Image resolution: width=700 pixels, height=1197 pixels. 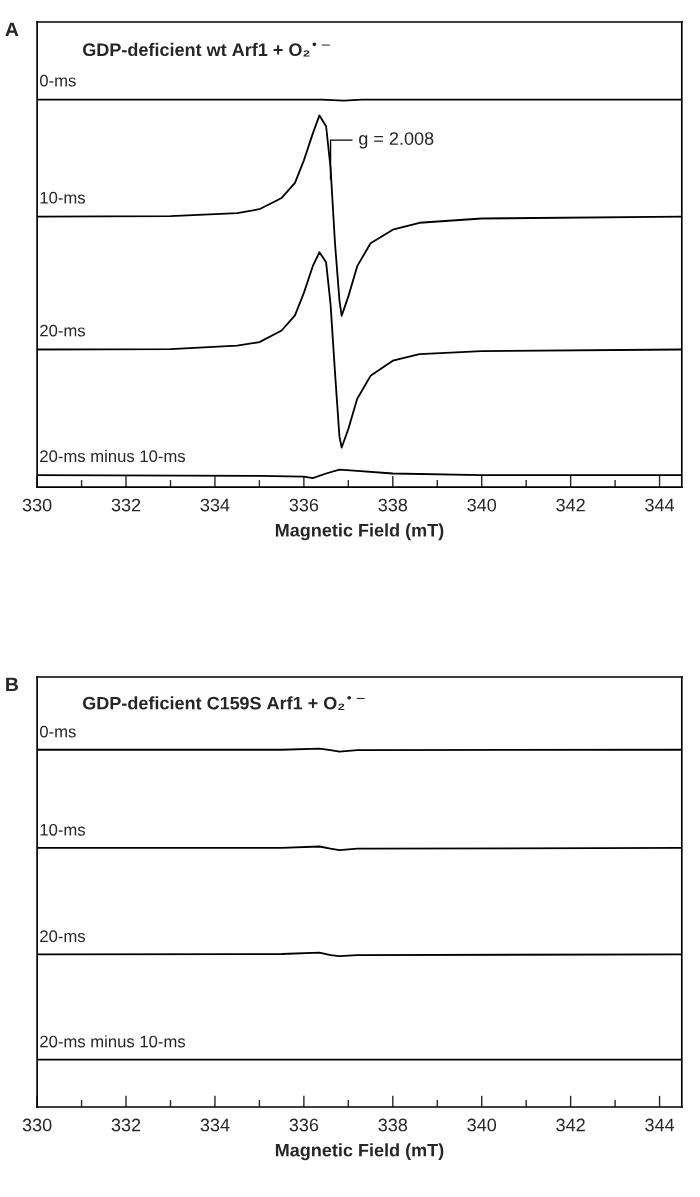 I want to click on chart-title: GDP-deficient wt Arf1 + O₂$^{•−}$, so click(x=206, y=49).